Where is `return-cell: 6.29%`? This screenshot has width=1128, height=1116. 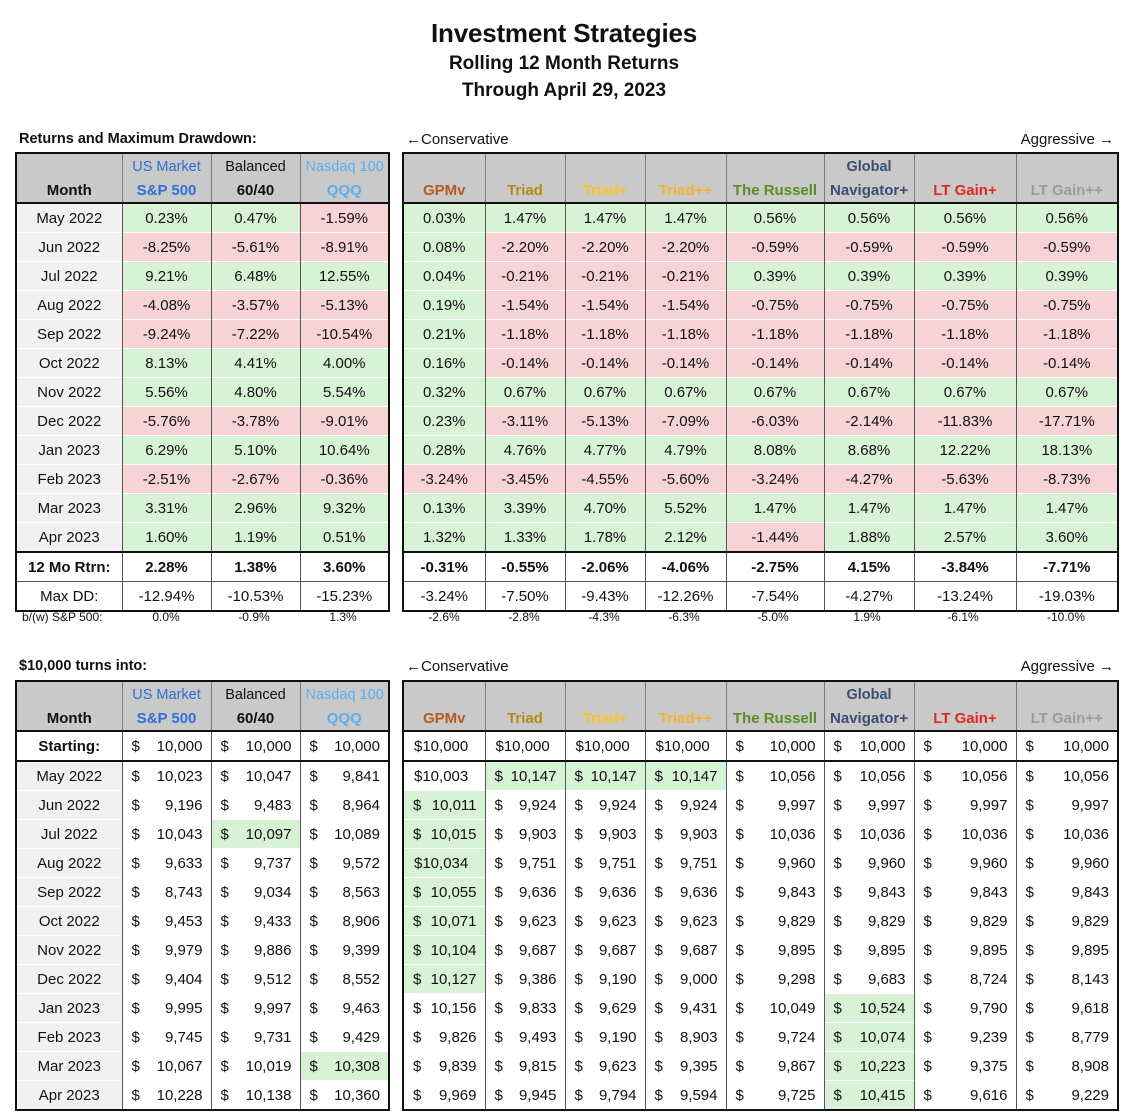
return-cell: 6.29% is located at coordinates (166, 450).